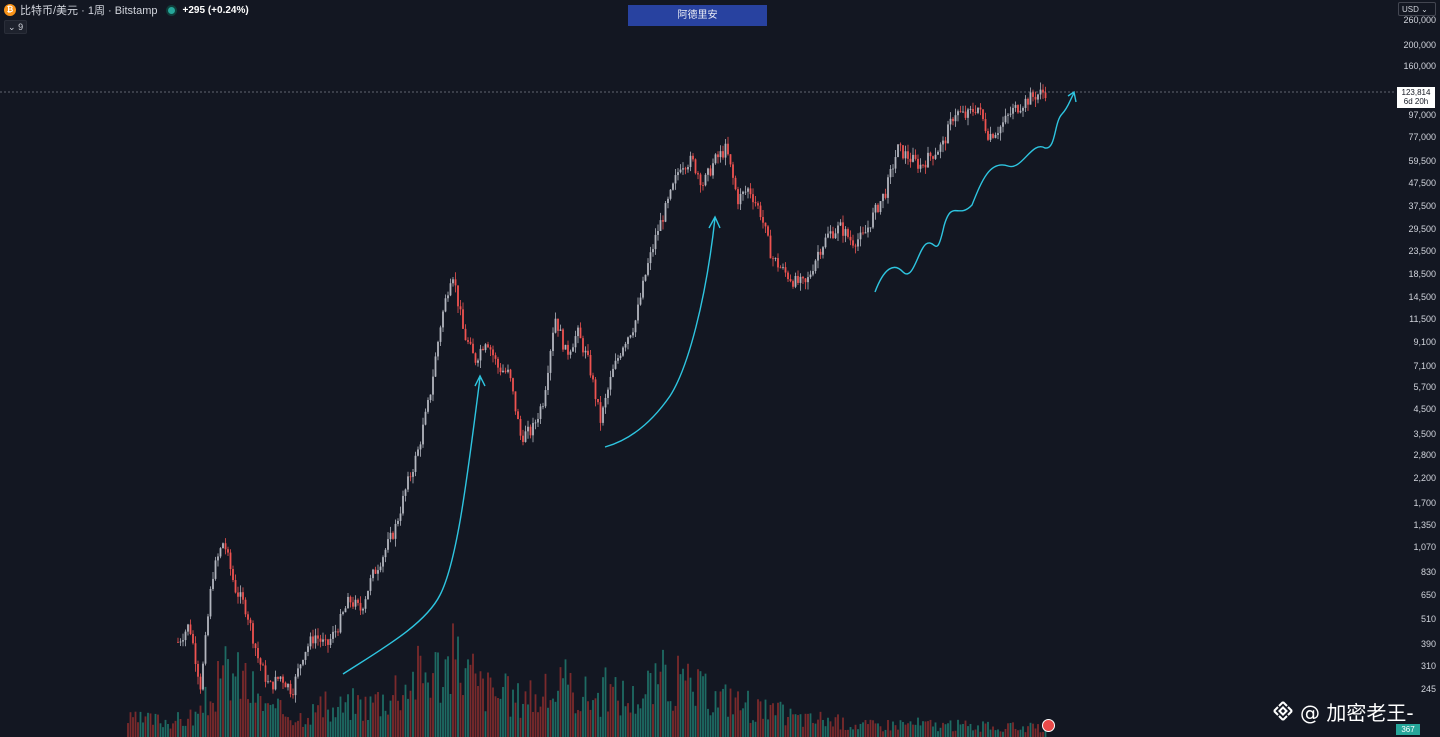  Describe the element at coordinates (587, 680) in the screenshot. I see `volume-bars` at that location.